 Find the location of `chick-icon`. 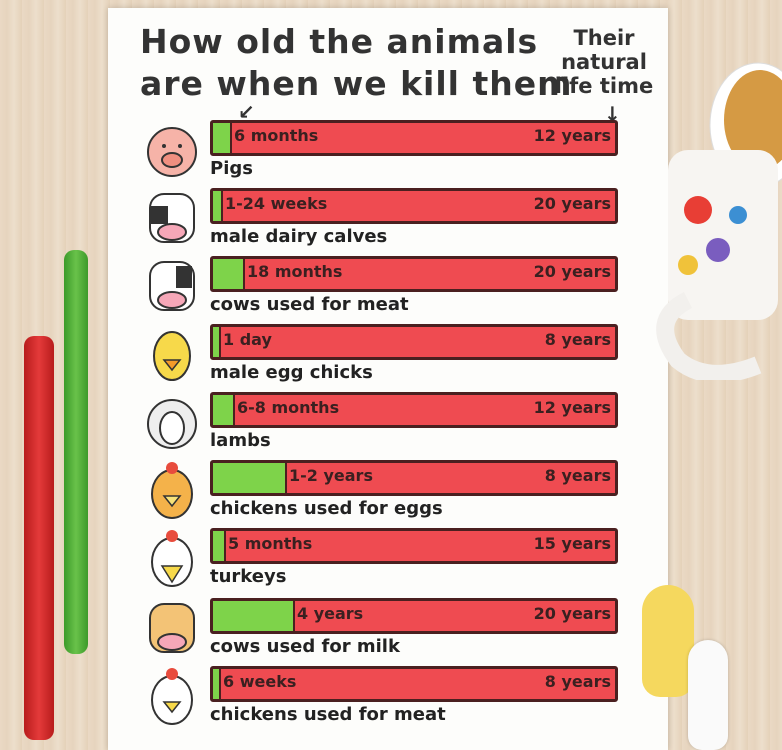

chick-icon is located at coordinates (172, 354).